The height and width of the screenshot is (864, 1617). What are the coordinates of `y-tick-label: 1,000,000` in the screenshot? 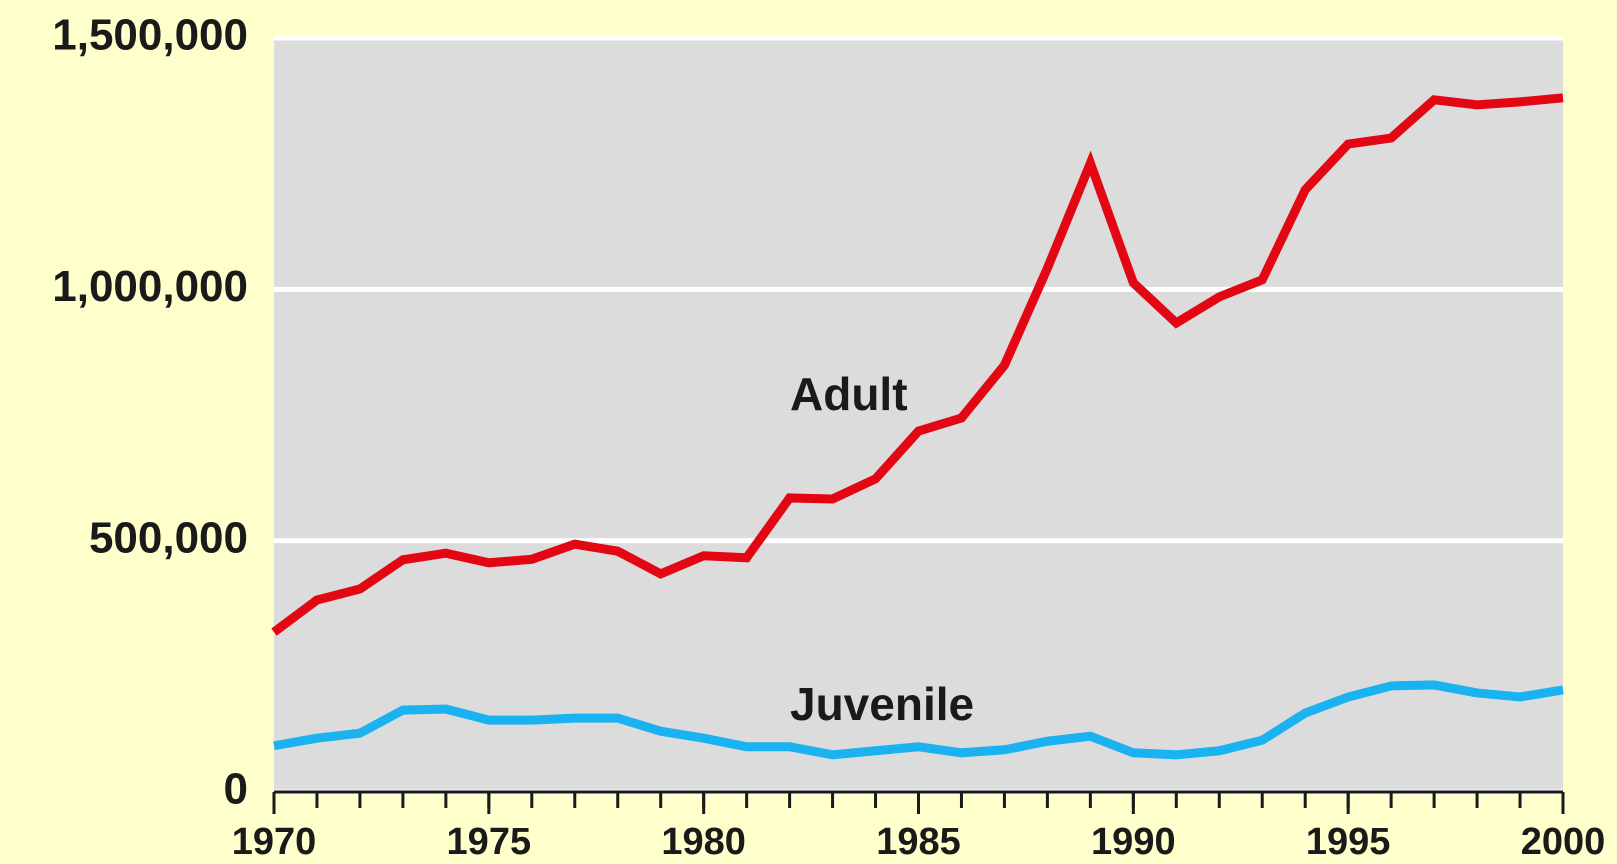 It's located at (150, 286).